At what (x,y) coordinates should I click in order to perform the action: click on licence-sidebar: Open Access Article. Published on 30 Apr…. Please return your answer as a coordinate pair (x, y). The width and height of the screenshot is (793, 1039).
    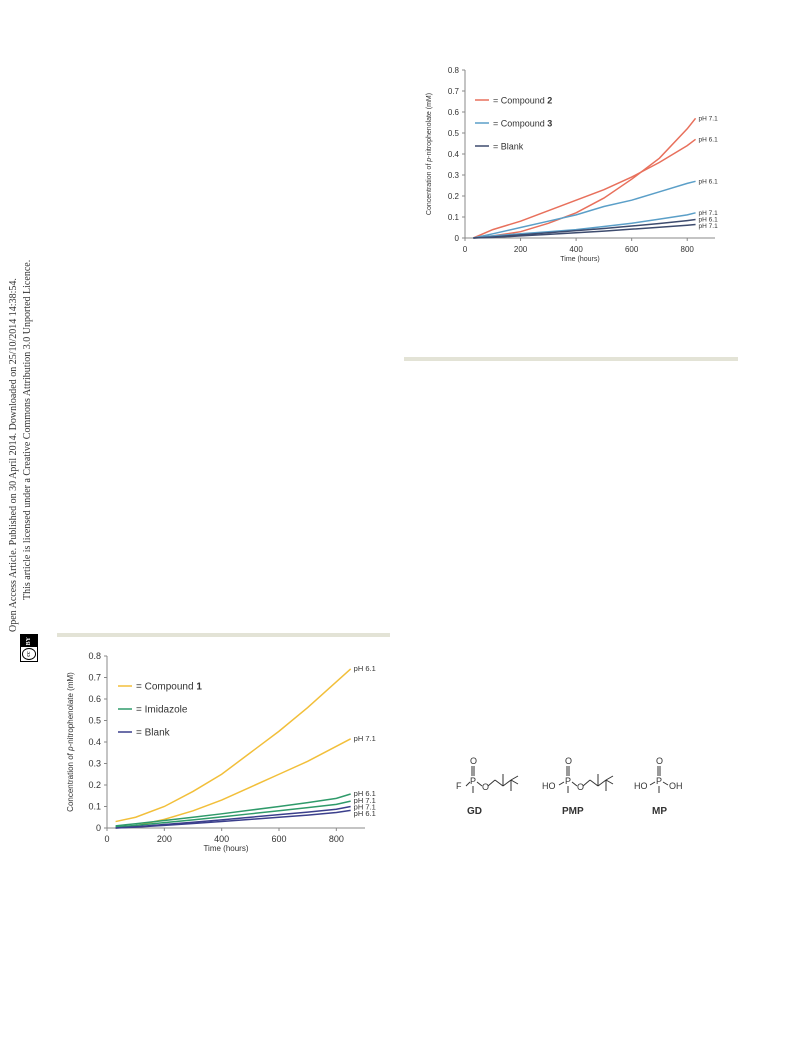
    Looking at the image, I should click on (22, 427).